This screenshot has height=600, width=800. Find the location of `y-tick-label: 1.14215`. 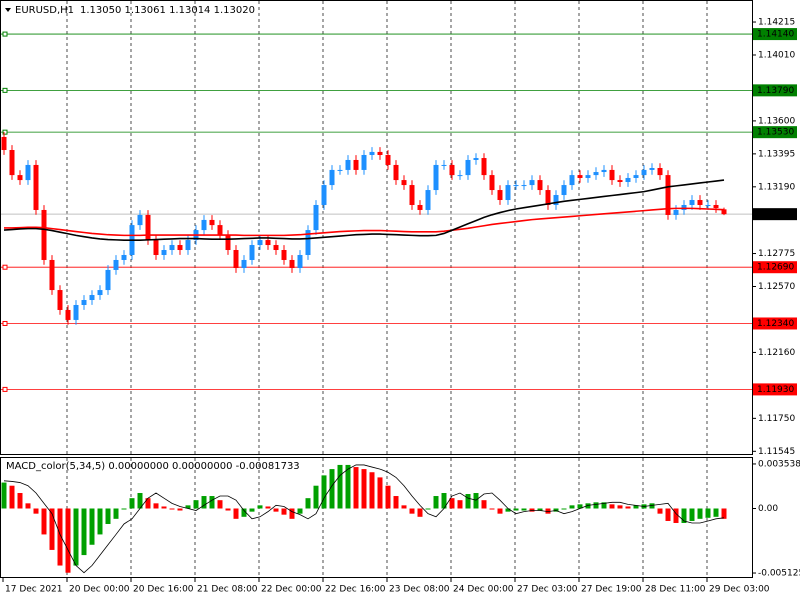

y-tick-label: 1.14215 is located at coordinates (776, 23).